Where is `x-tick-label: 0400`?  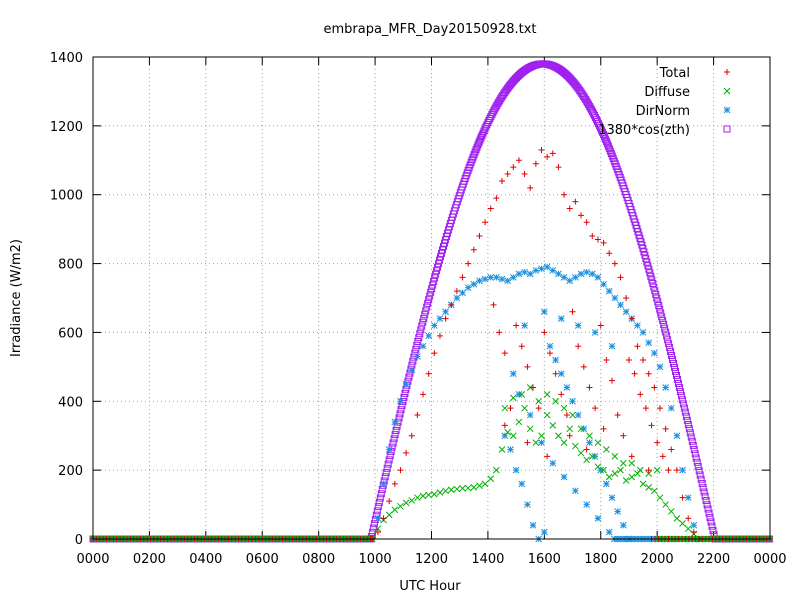
x-tick-label: 0400 is located at coordinates (205, 559).